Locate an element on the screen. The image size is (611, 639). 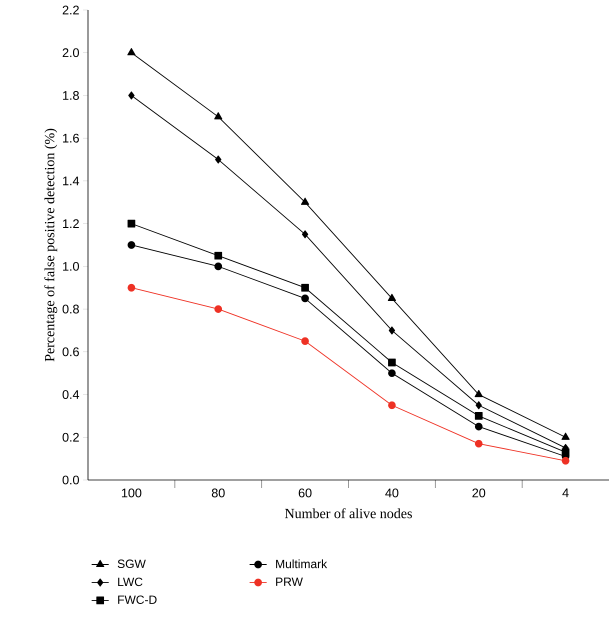
legend-label: SGW is located at coordinates (132, 564).